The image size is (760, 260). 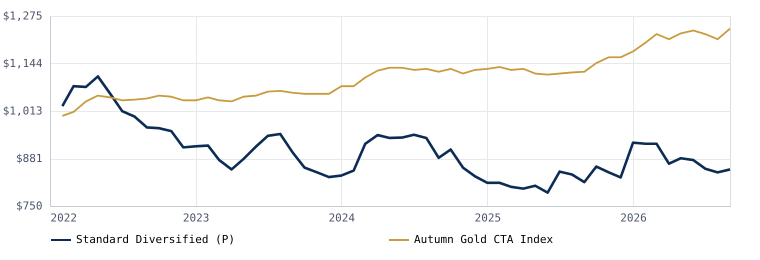 I want to click on x-tick-label: 2024, so click(x=342, y=218).